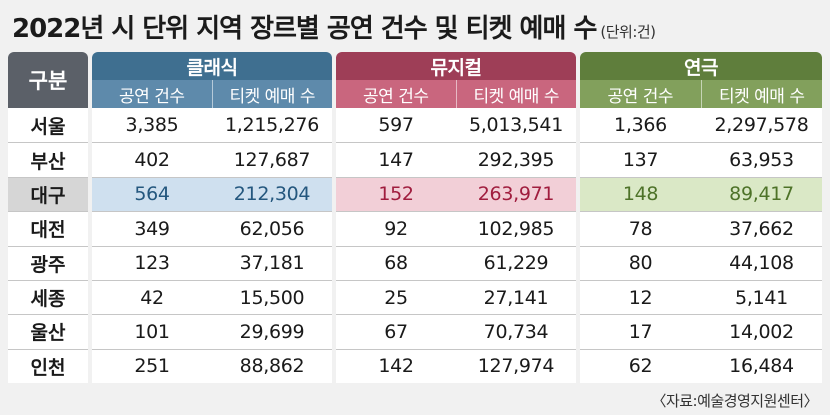 This screenshot has width=830, height=415. I want to click on table-row: 67 70,734, so click(456, 331).